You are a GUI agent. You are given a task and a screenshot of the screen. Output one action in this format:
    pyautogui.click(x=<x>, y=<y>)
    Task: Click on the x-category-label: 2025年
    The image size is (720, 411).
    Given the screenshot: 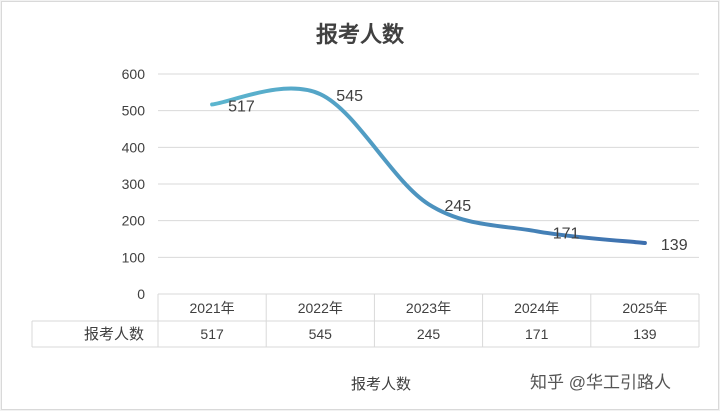 What is the action you would take?
    pyautogui.click(x=644, y=308)
    